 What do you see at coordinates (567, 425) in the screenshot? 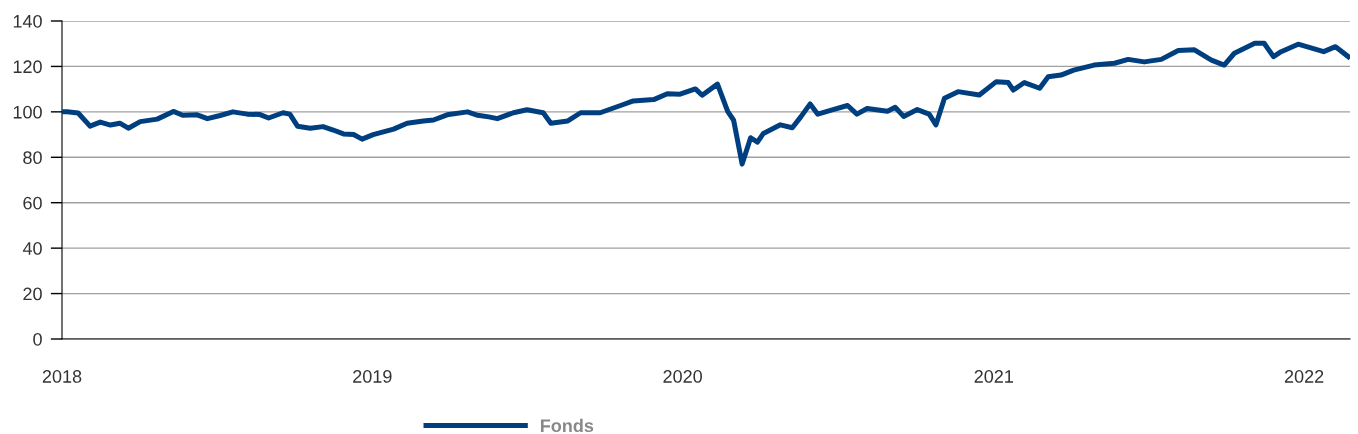
I see `text: Fonds` at bounding box center [567, 425].